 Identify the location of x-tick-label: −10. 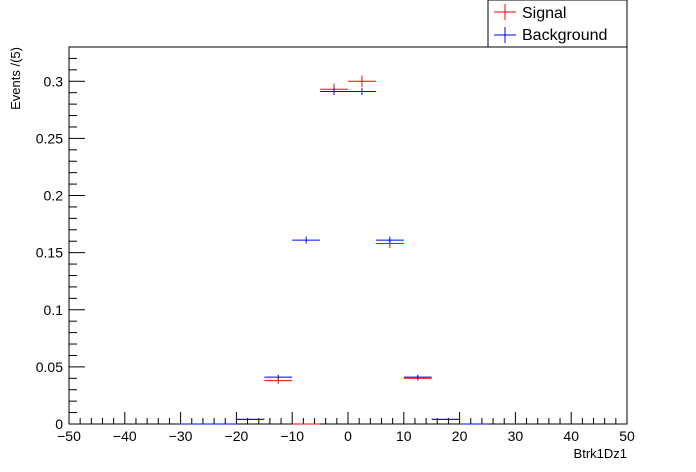
(292, 436).